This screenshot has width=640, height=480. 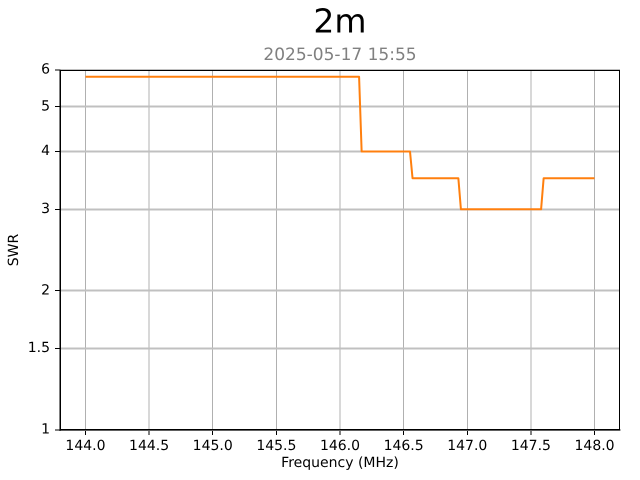 I want to click on chart-title: 2m, so click(x=340, y=20).